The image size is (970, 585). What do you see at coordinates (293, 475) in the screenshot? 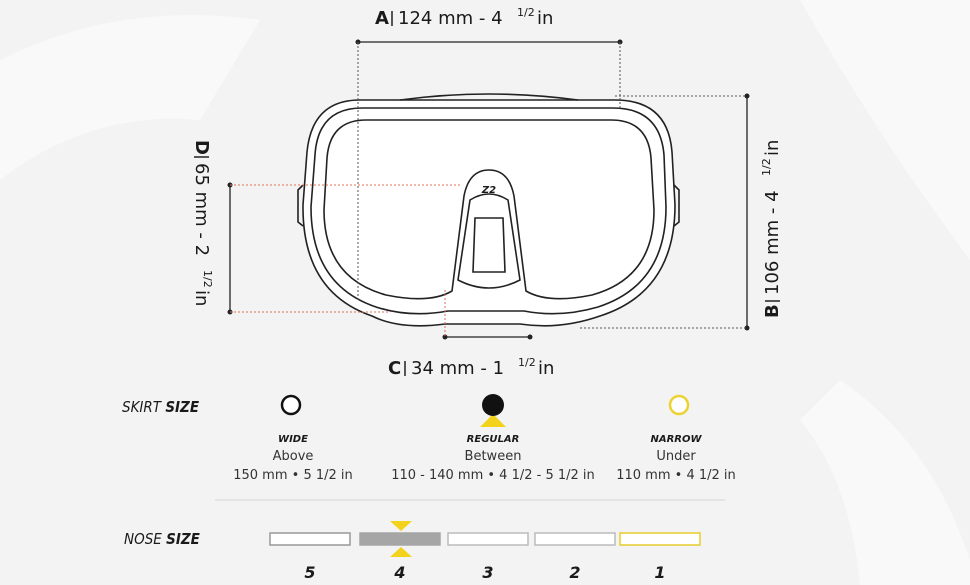
I see `option-measure: 150 mm • 5 1/2 in` at bounding box center [293, 475].